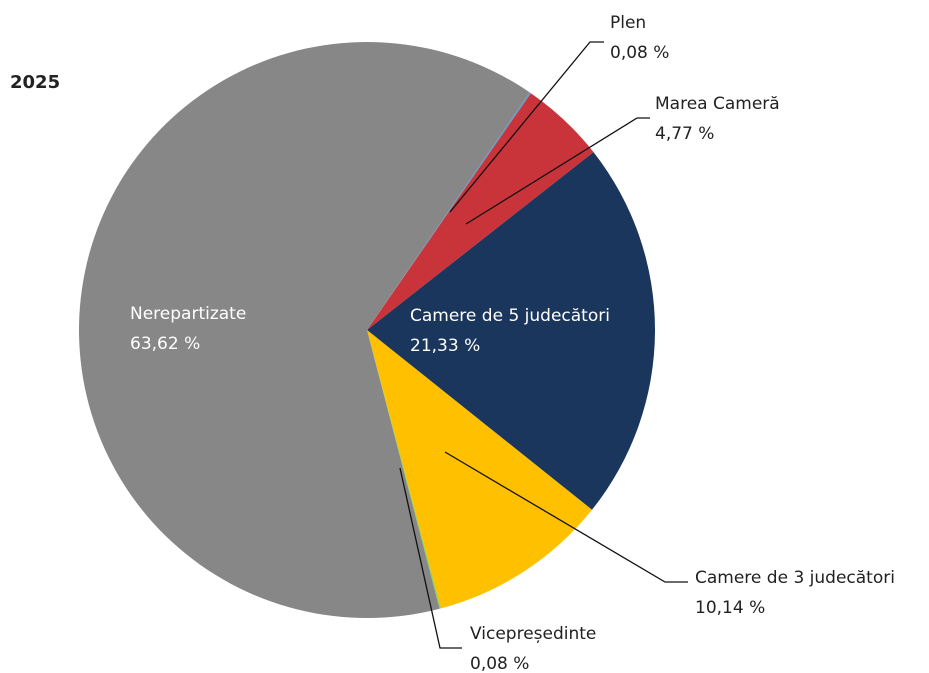 Image resolution: width=929 pixels, height=673 pixels. I want to click on slice-label: Camere de 5 judecători, so click(510, 316).